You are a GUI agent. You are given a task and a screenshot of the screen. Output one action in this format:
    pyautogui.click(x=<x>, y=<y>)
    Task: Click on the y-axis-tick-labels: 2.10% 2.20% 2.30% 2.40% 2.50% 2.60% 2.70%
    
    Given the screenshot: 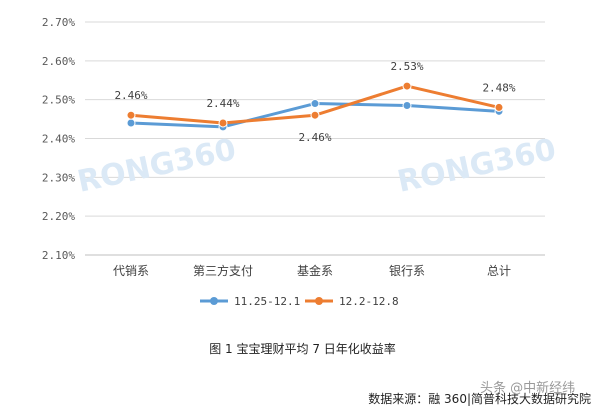 What is the action you would take?
    pyautogui.click(x=58, y=139)
    